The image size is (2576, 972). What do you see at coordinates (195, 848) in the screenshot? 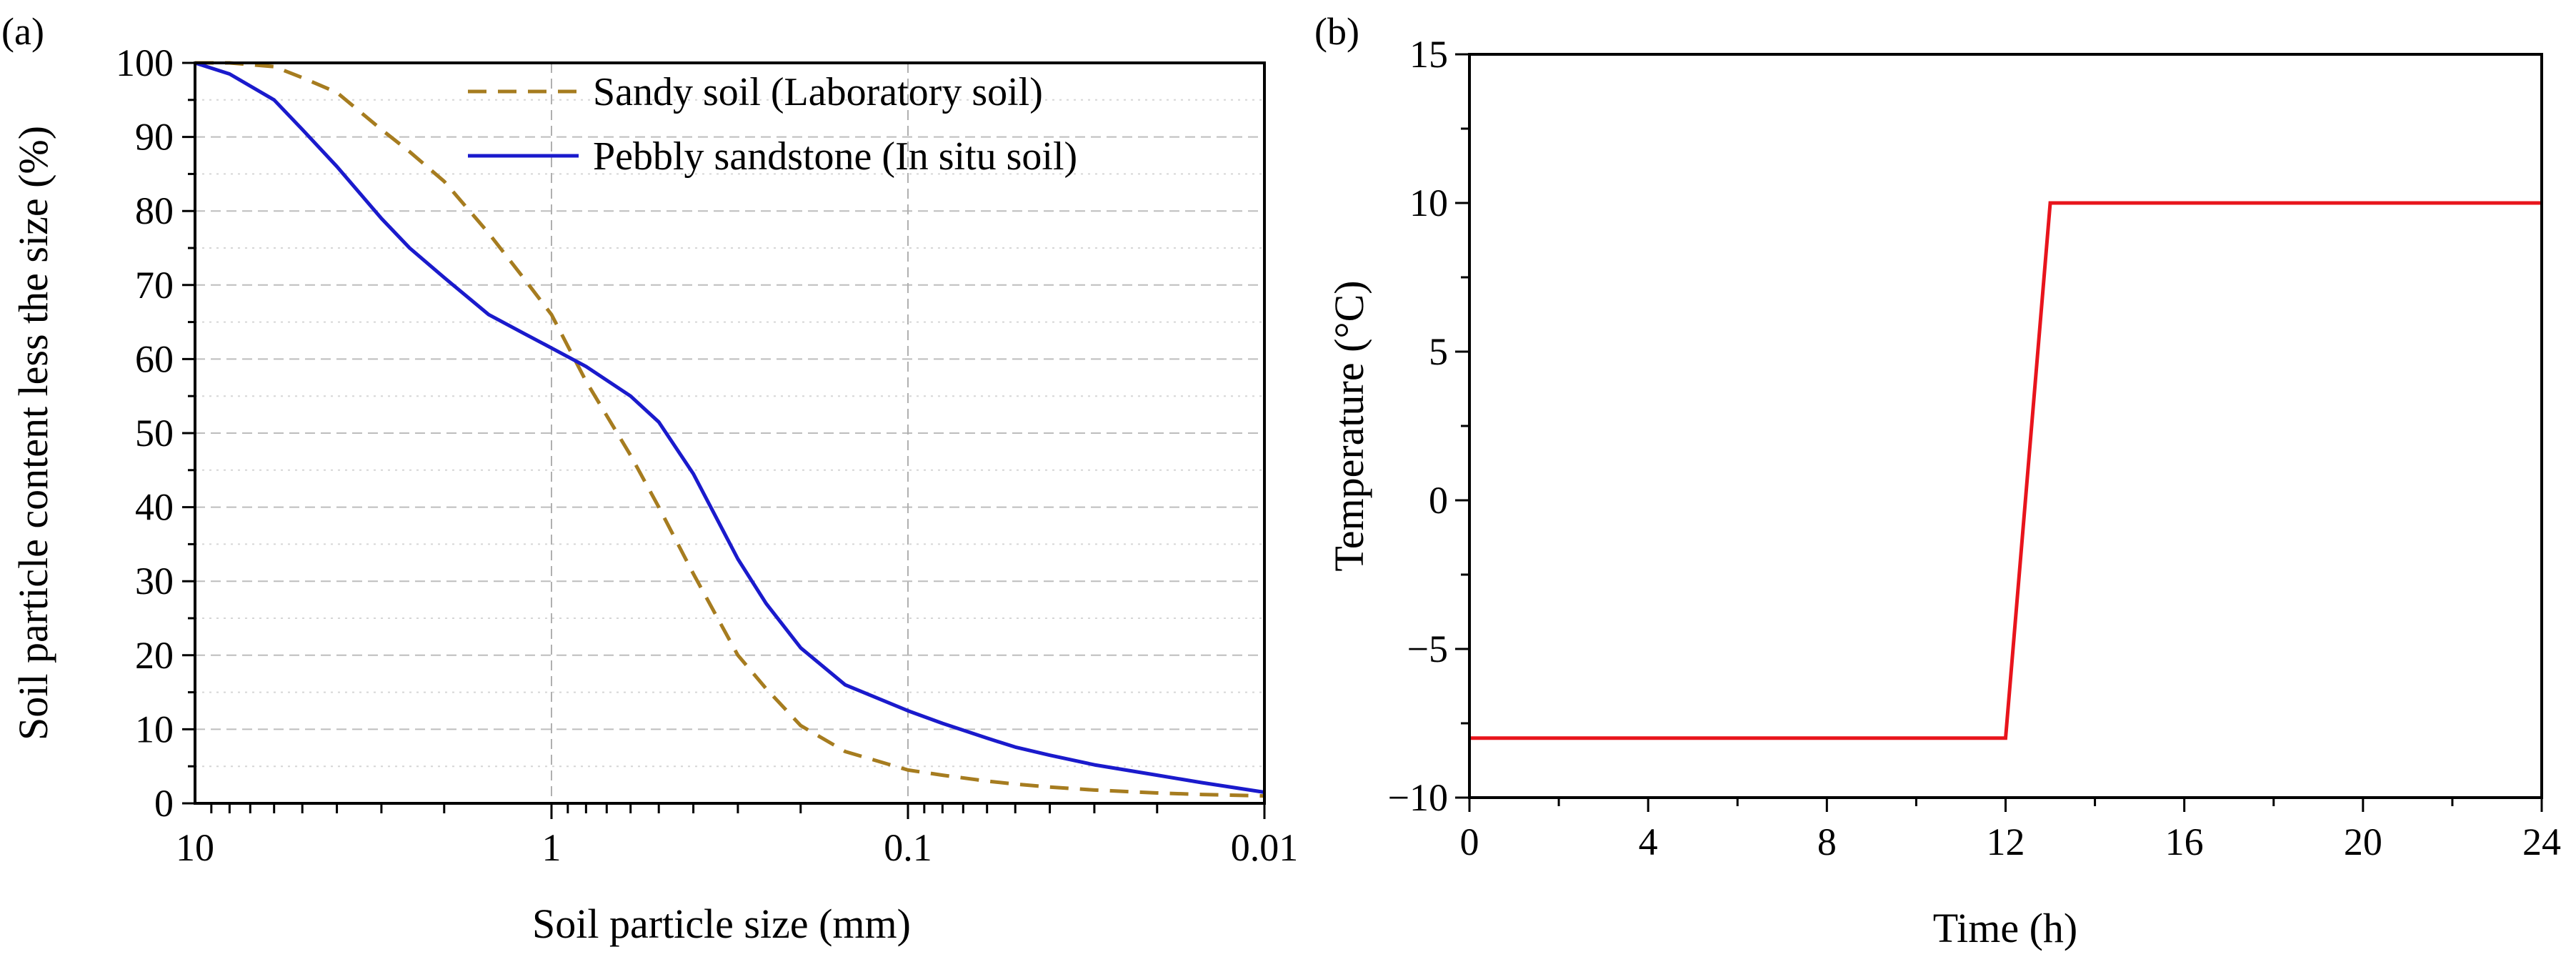
I see `x-tick-label: 10` at bounding box center [195, 848].